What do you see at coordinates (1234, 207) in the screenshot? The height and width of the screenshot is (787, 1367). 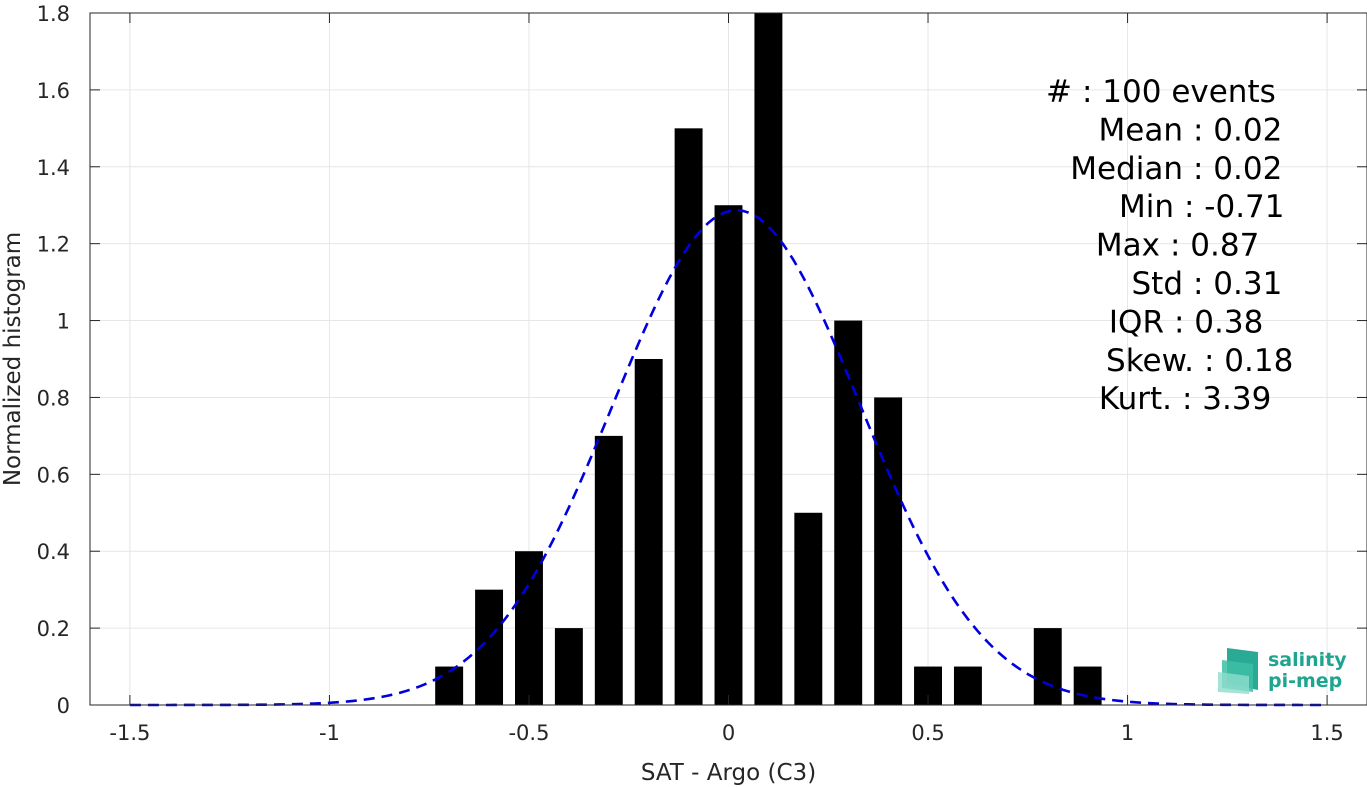 I see `stat-value: : -0.71` at bounding box center [1234, 207].